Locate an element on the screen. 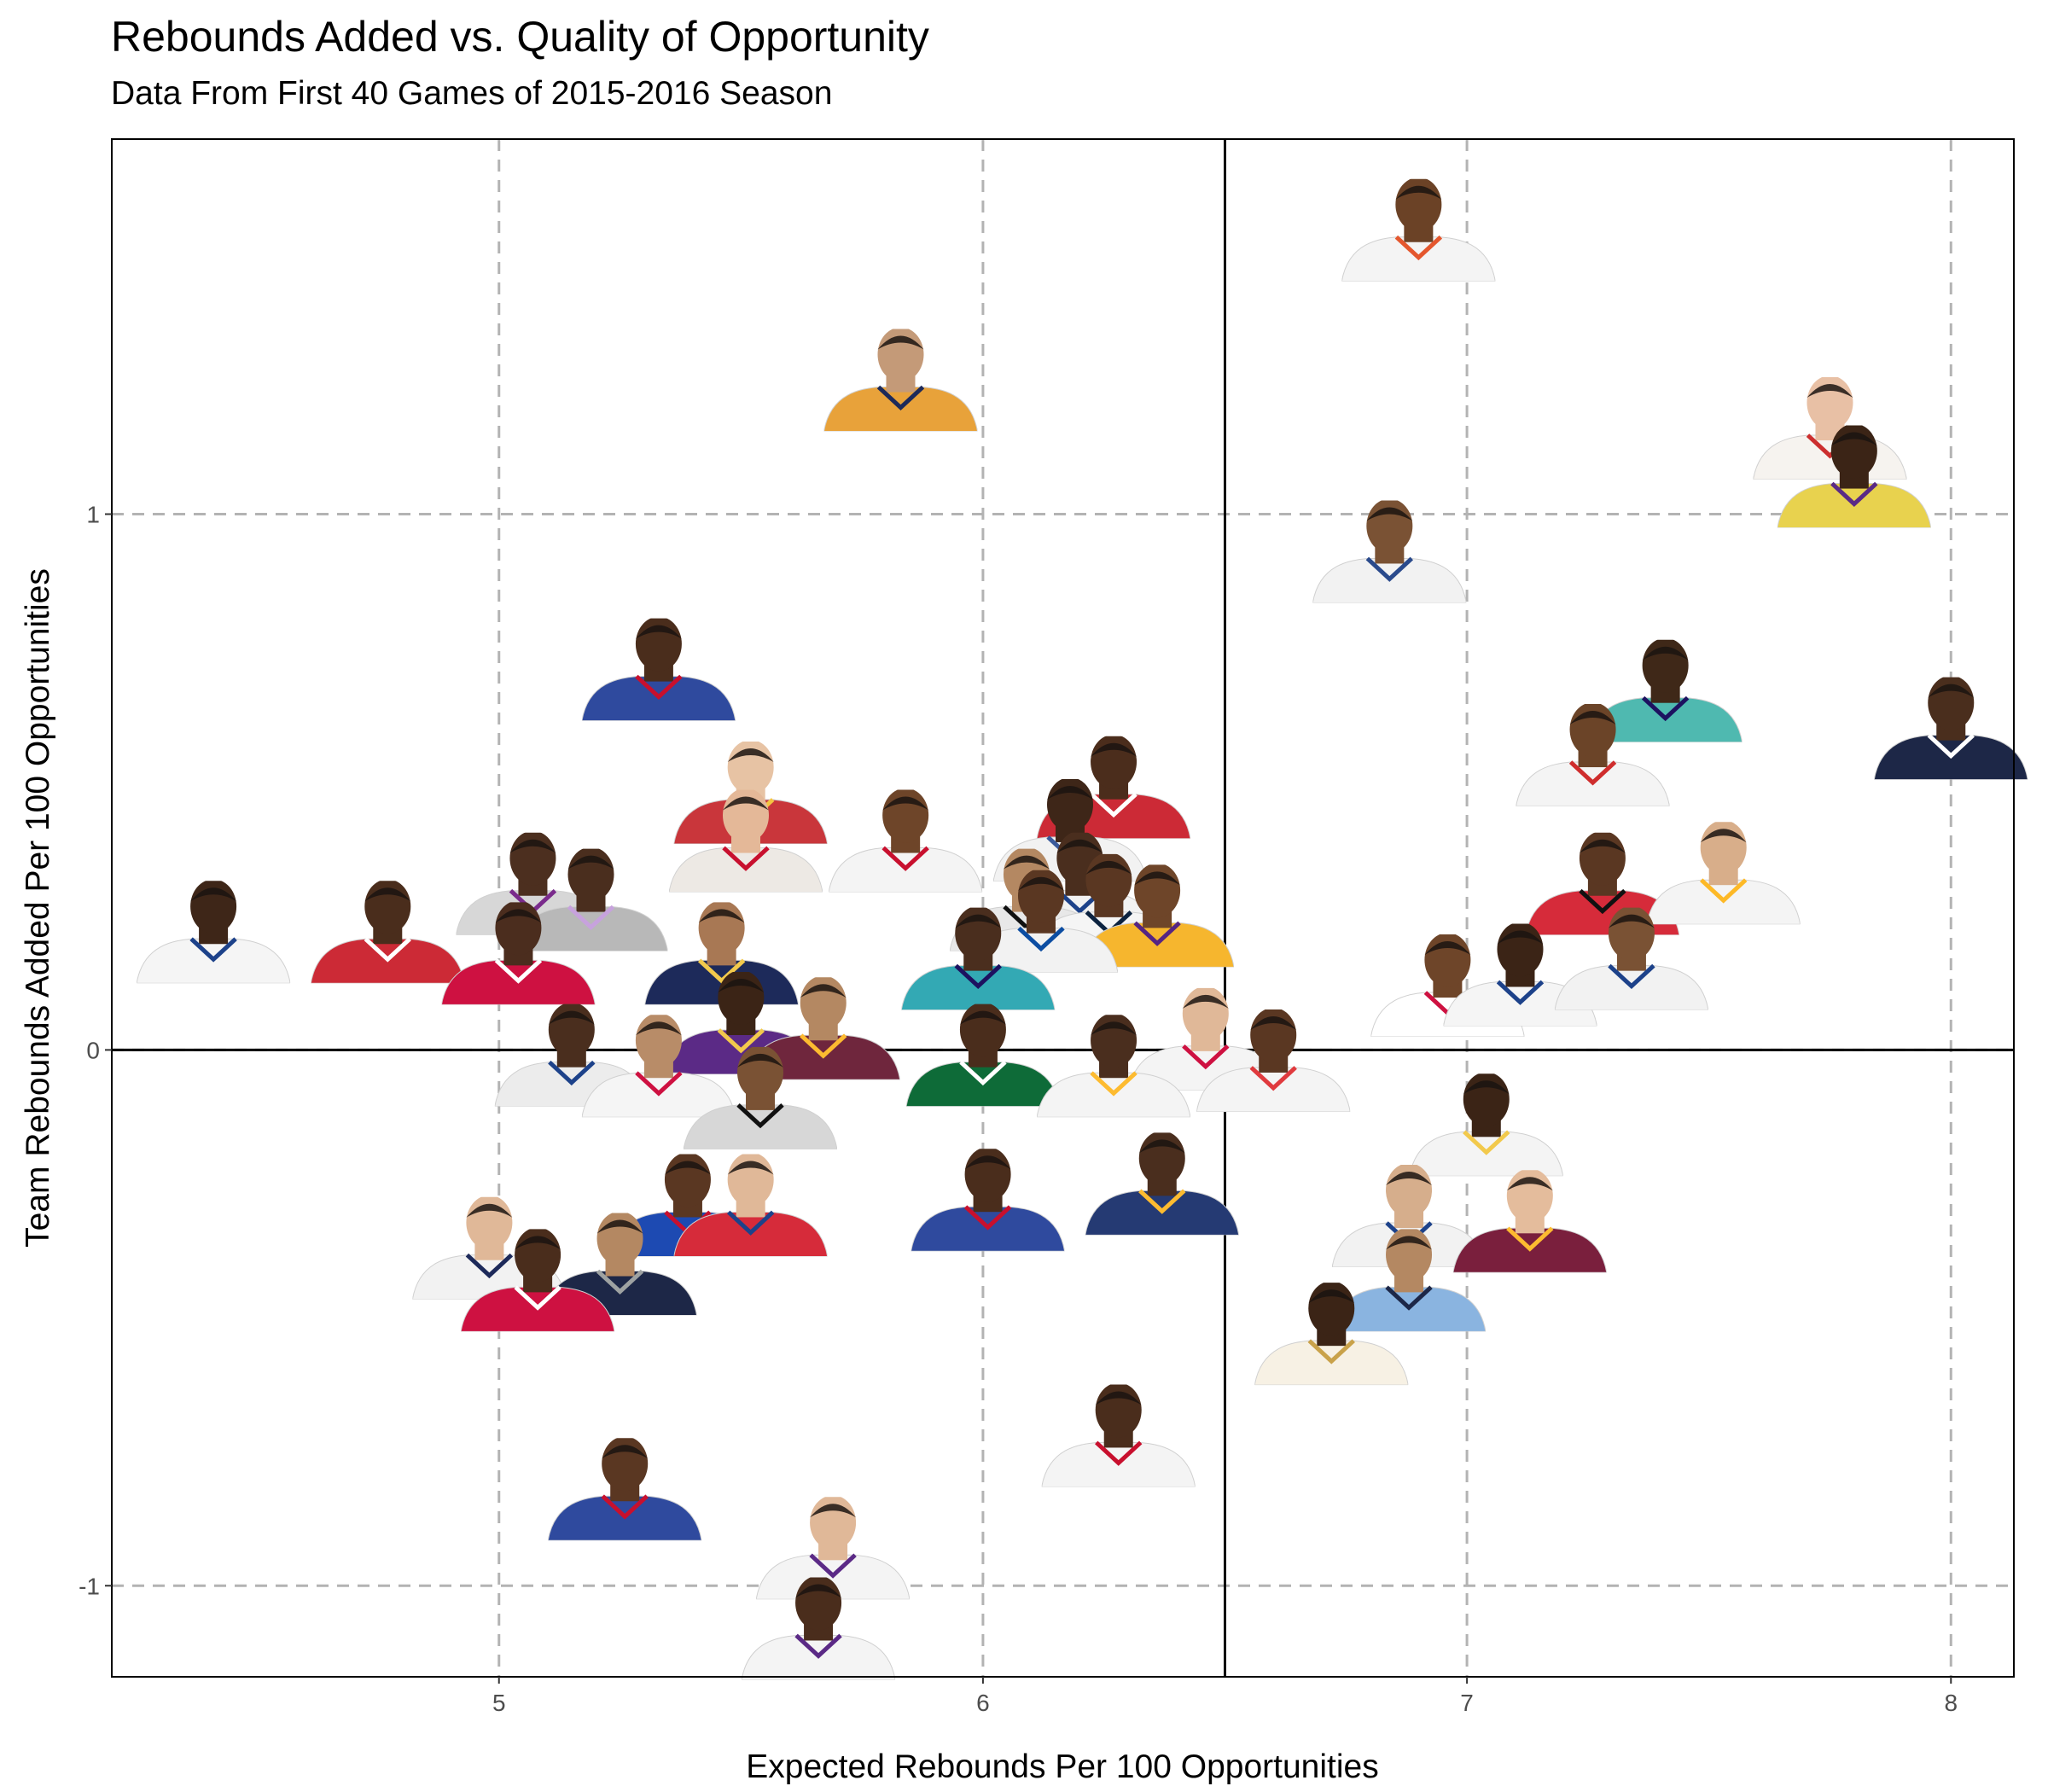 The height and width of the screenshot is (1792, 2048). x-tick-label: 7 is located at coordinates (1467, 1703).